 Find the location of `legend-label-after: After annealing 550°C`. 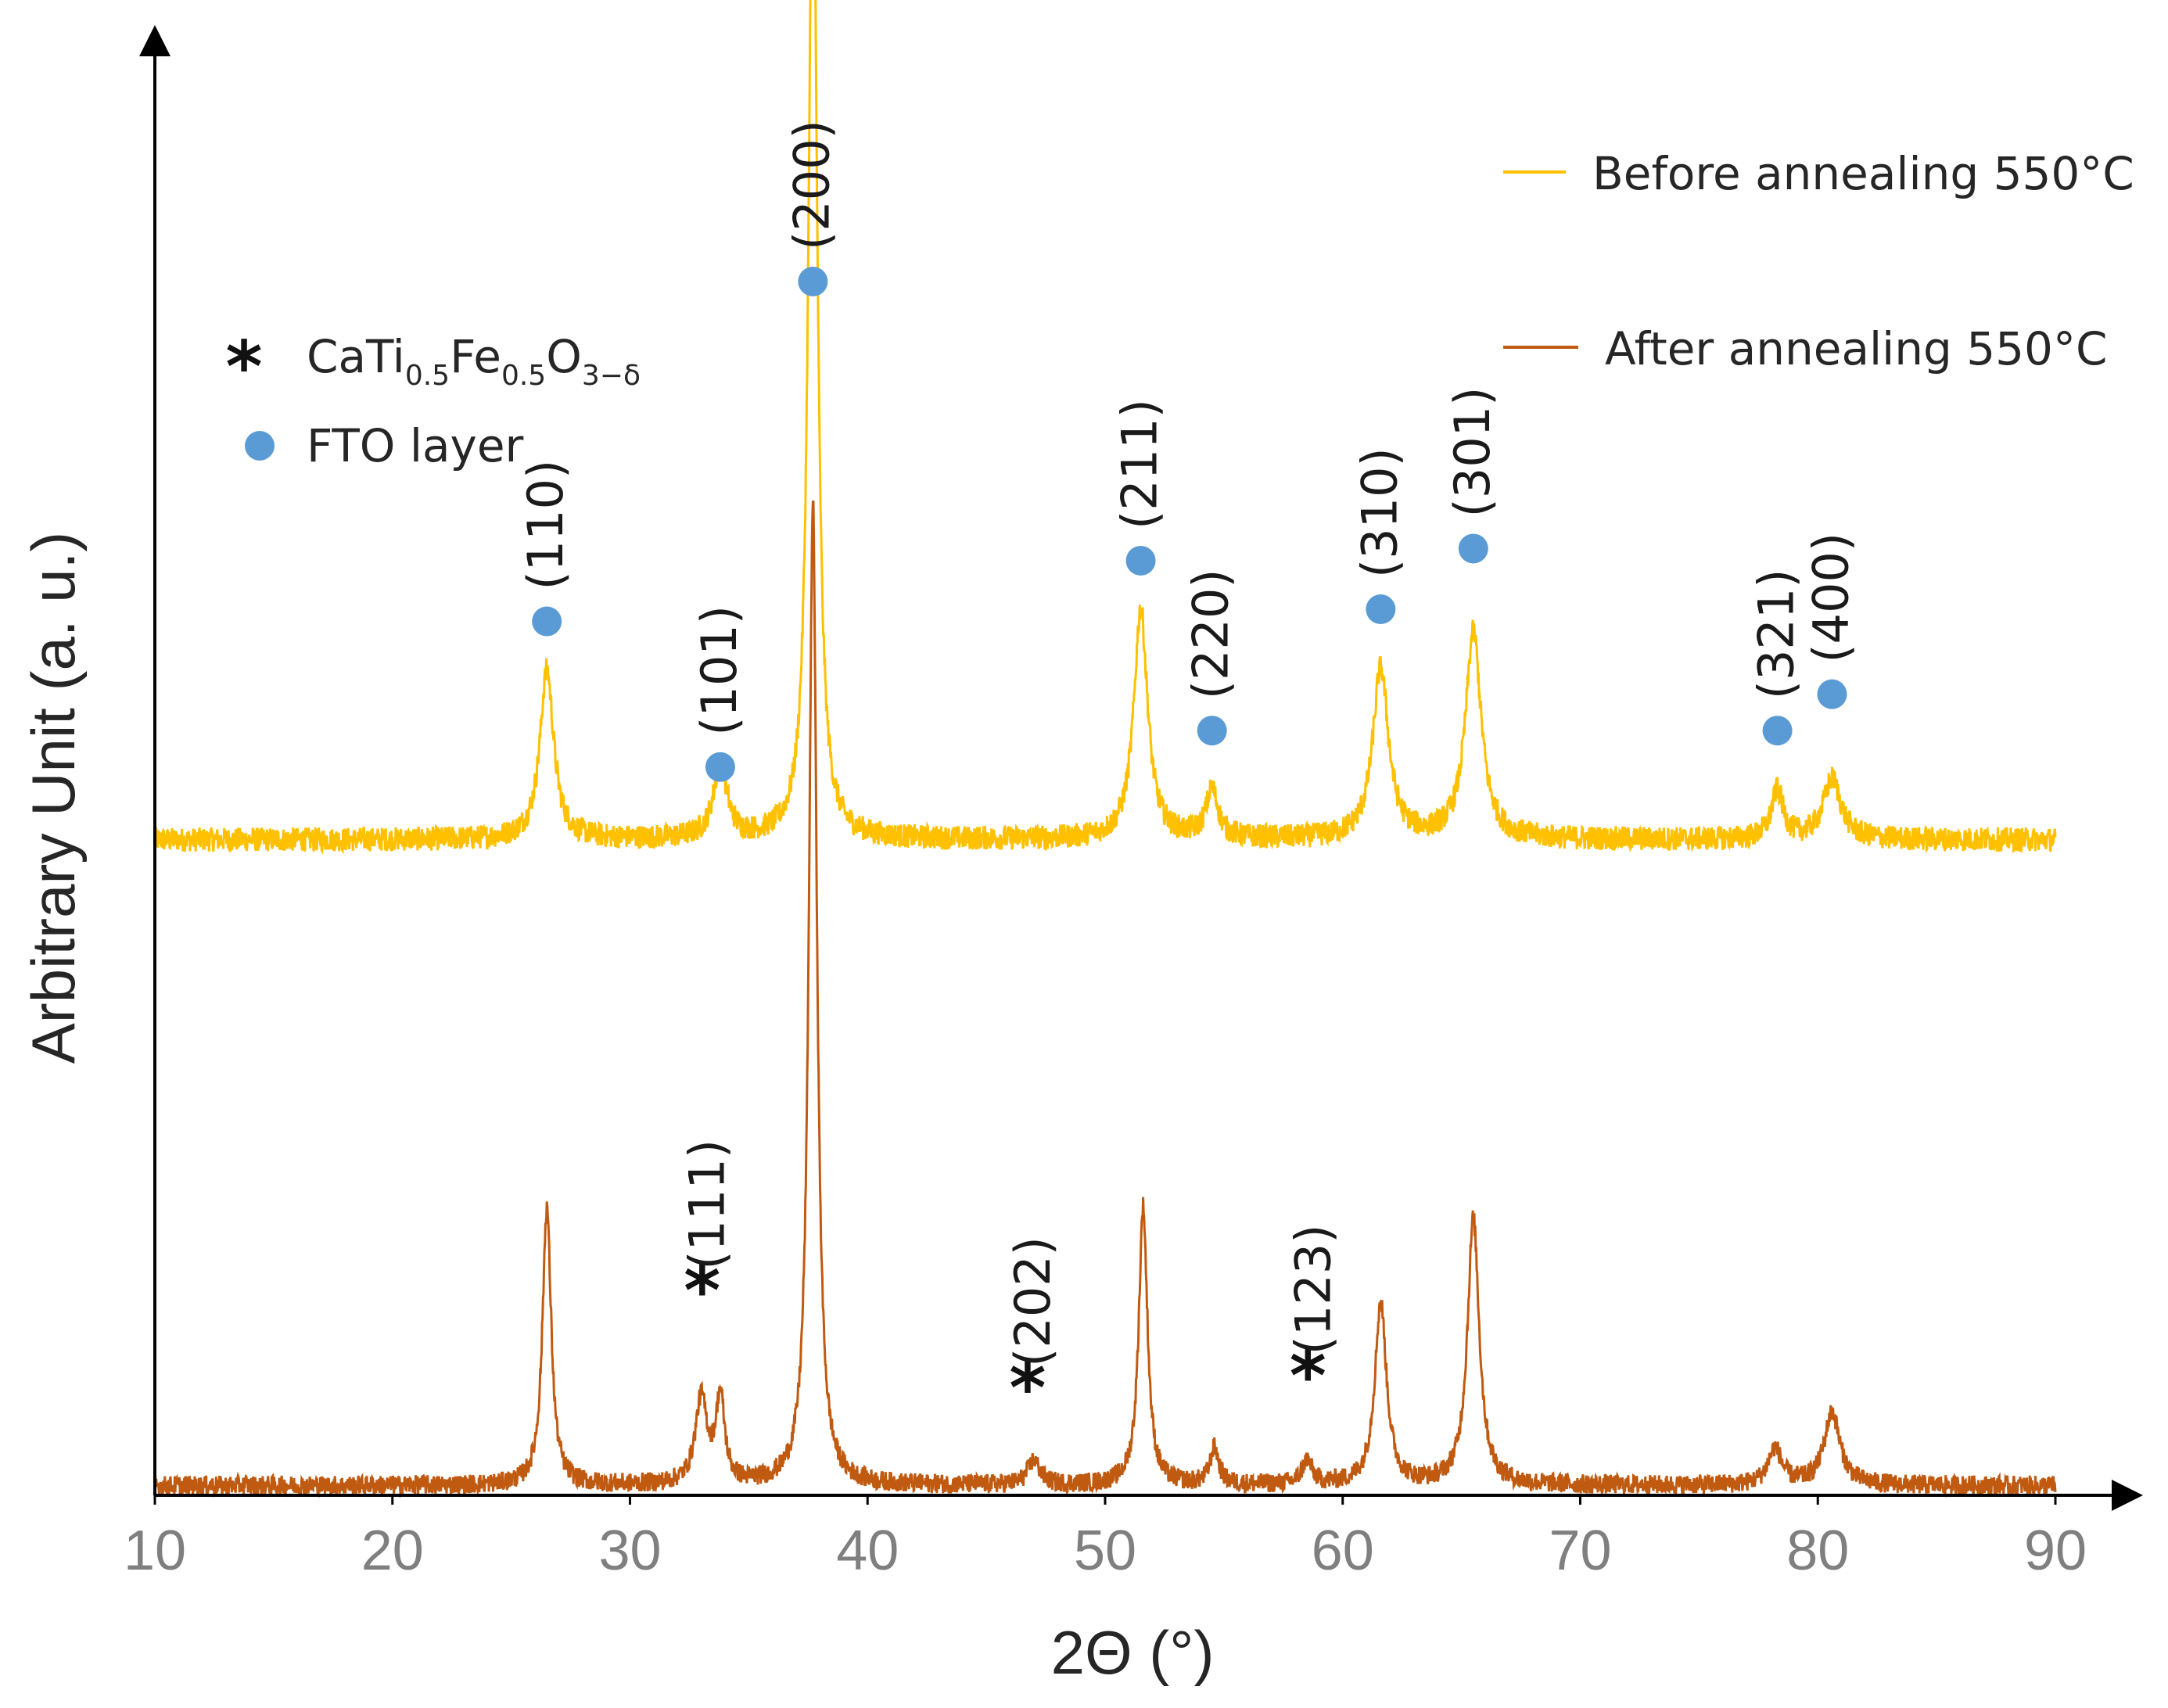

legend-label-after: After annealing 550°C is located at coordinates (1856, 348).